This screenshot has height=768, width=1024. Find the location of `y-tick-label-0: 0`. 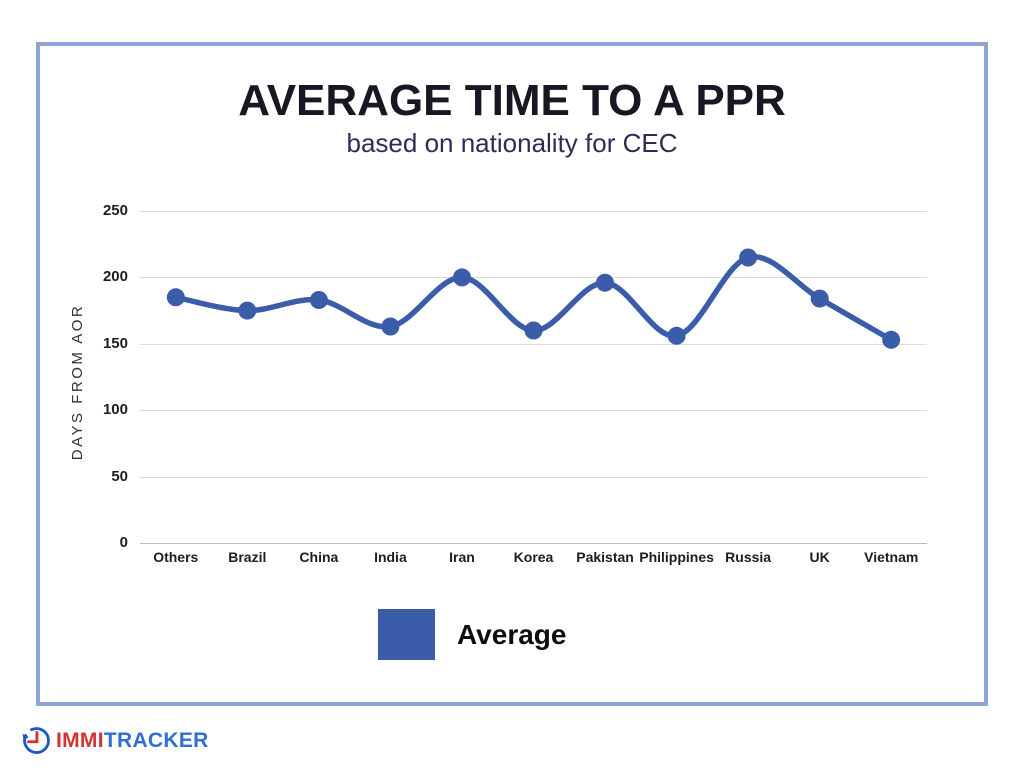

y-tick-label-0: 0 is located at coordinates (123, 542).